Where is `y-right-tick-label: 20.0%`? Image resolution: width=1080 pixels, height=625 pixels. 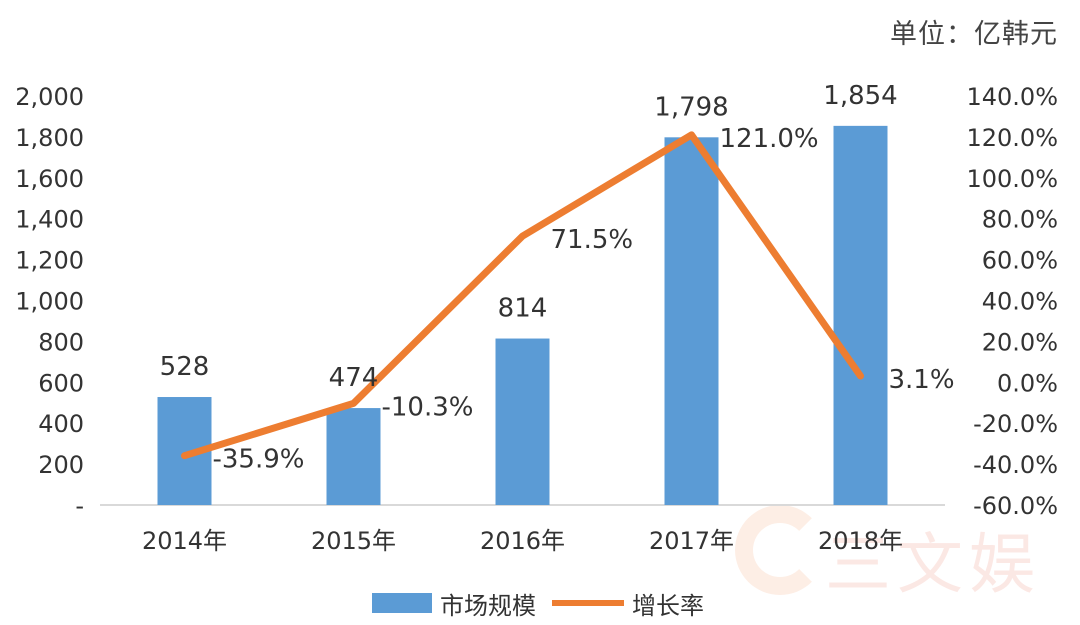 y-right-tick-label: 20.0% is located at coordinates (1020, 342).